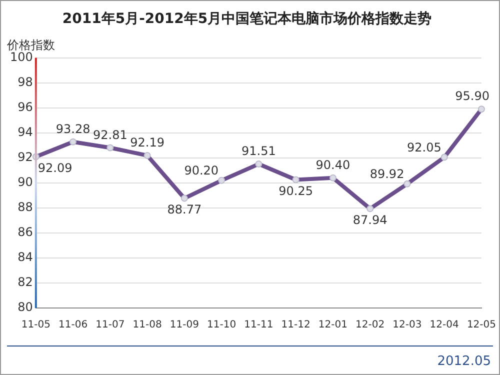 The image size is (500, 375). What do you see at coordinates (464, 361) in the screenshot?
I see `text: 2012.05` at bounding box center [464, 361].